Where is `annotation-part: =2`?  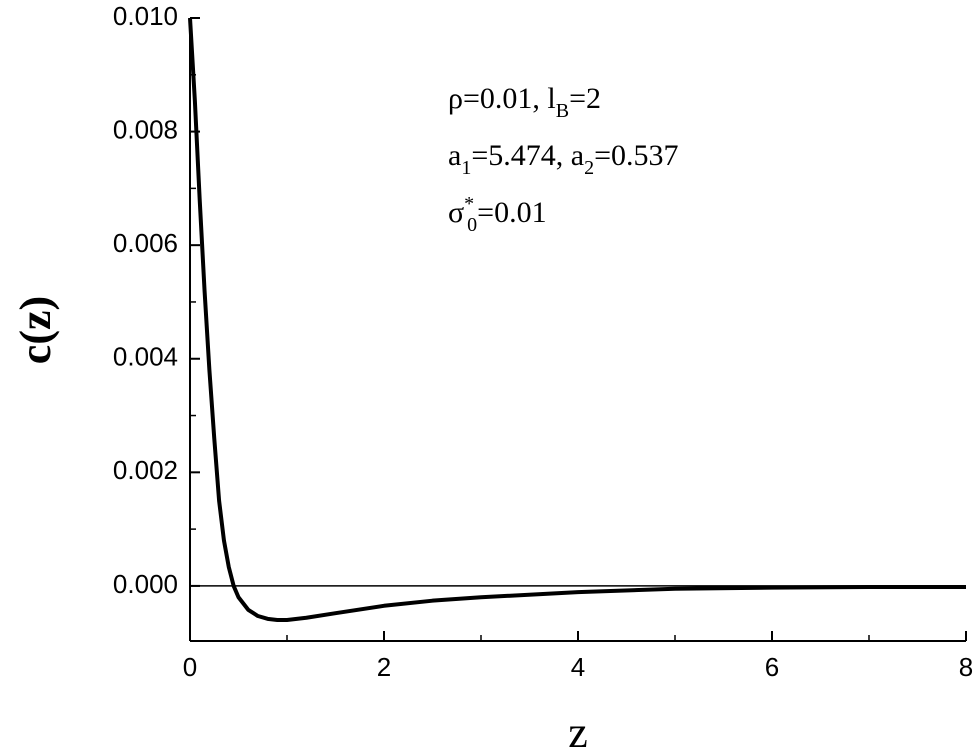
annotation-part: =2 is located at coordinates (585, 98).